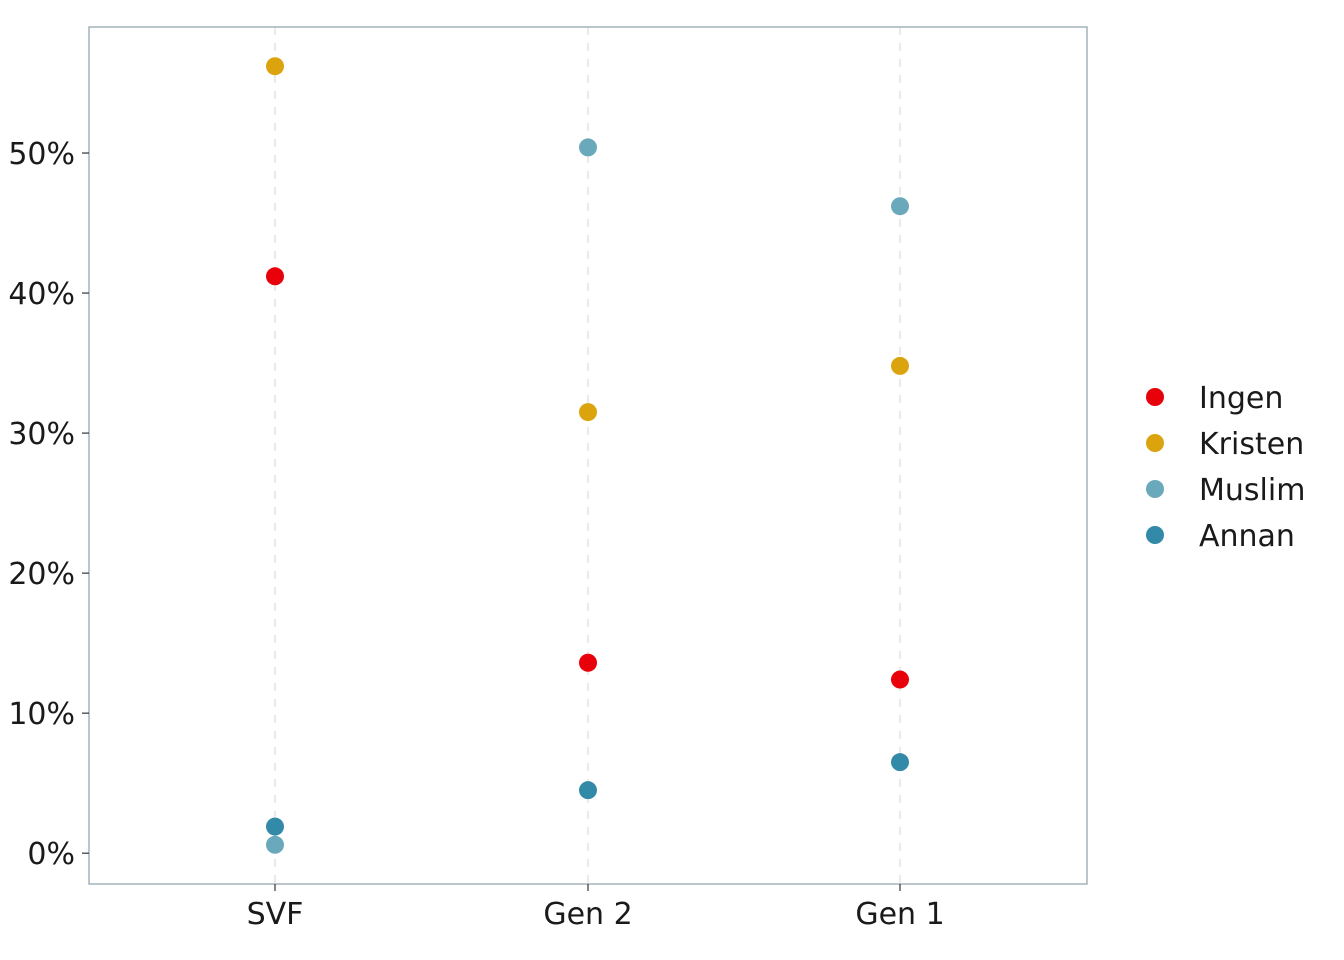  What do you see at coordinates (1155, 397) in the screenshot?
I see `legend-key-ingen` at bounding box center [1155, 397].